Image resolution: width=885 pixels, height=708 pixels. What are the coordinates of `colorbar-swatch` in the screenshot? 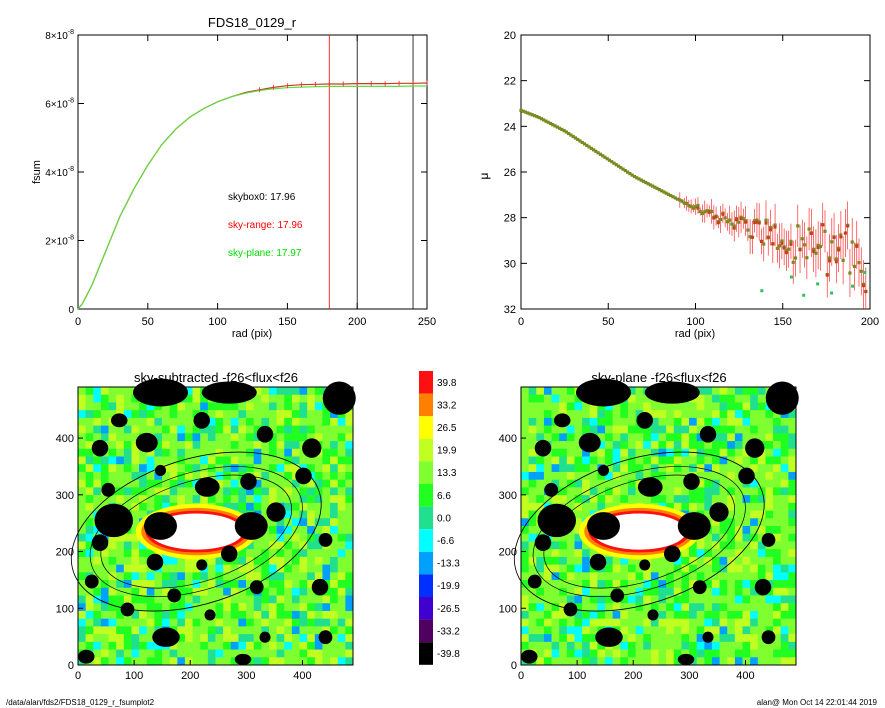 It's located at (426, 450).